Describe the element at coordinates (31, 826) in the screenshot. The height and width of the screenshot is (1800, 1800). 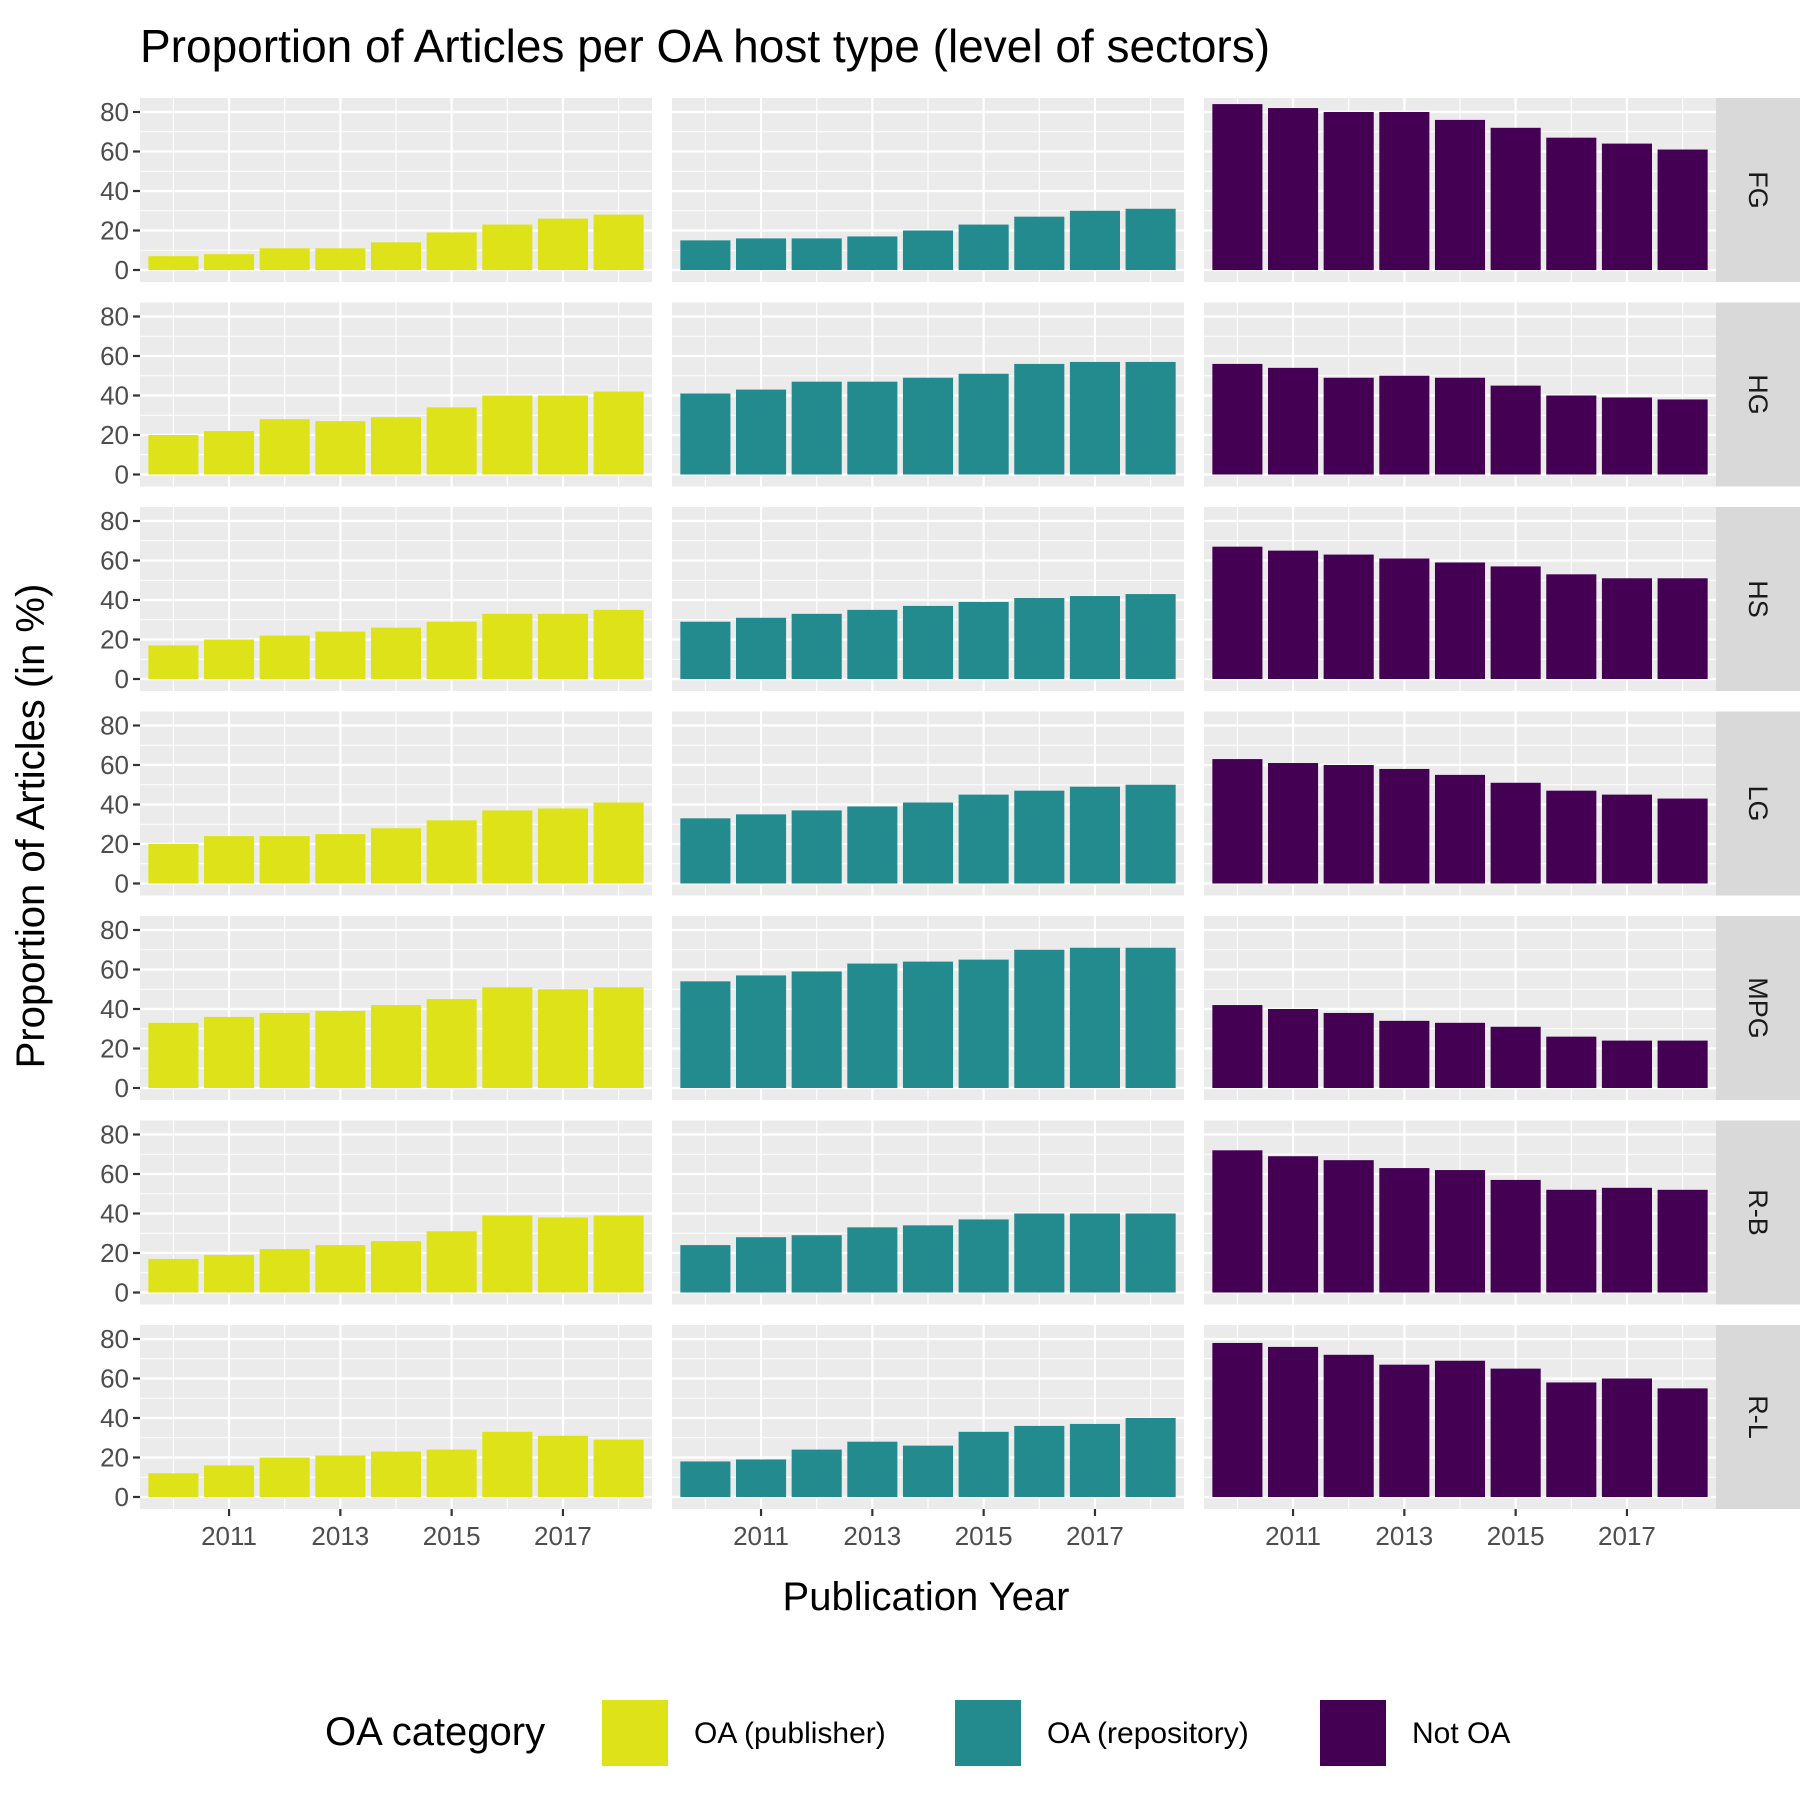
I see `y-axis-title: Proportion of Articles (in %)` at that location.